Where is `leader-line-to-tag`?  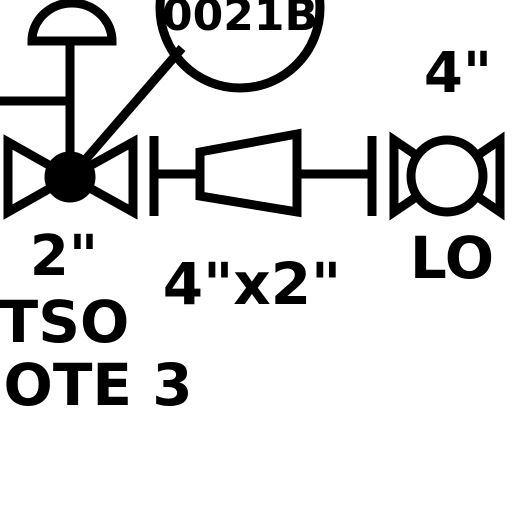 leader-line-to-tag is located at coordinates (134, 103).